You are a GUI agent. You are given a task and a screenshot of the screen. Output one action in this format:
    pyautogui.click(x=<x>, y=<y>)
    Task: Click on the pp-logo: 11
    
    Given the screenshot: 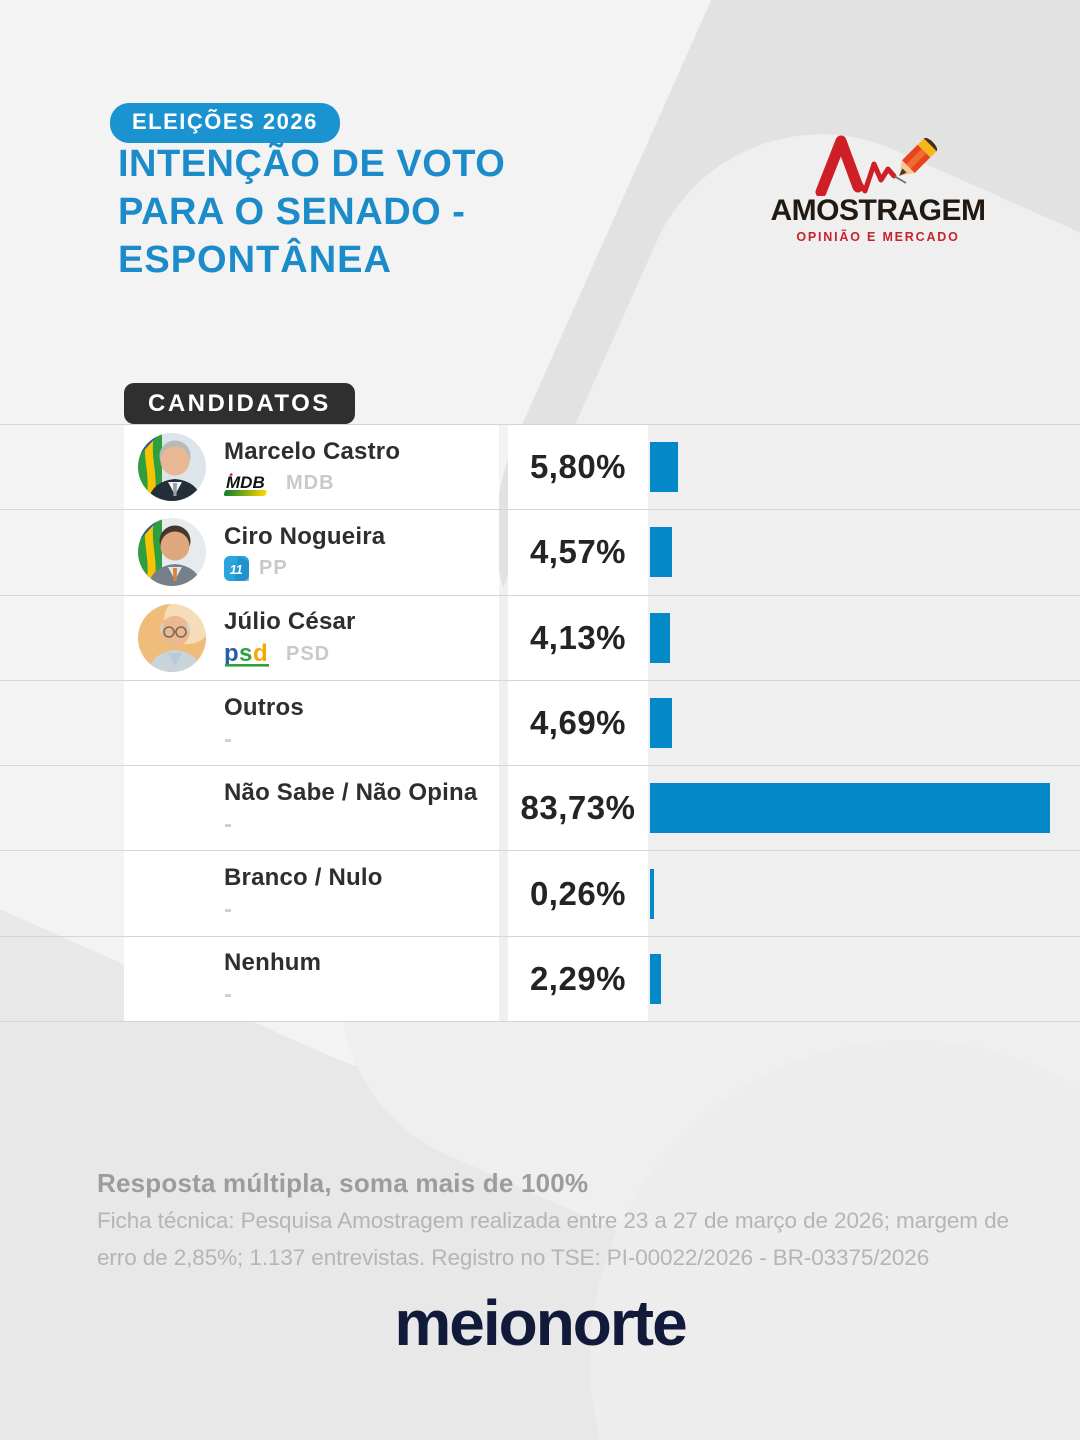 What is the action you would take?
    pyautogui.click(x=236, y=569)
    